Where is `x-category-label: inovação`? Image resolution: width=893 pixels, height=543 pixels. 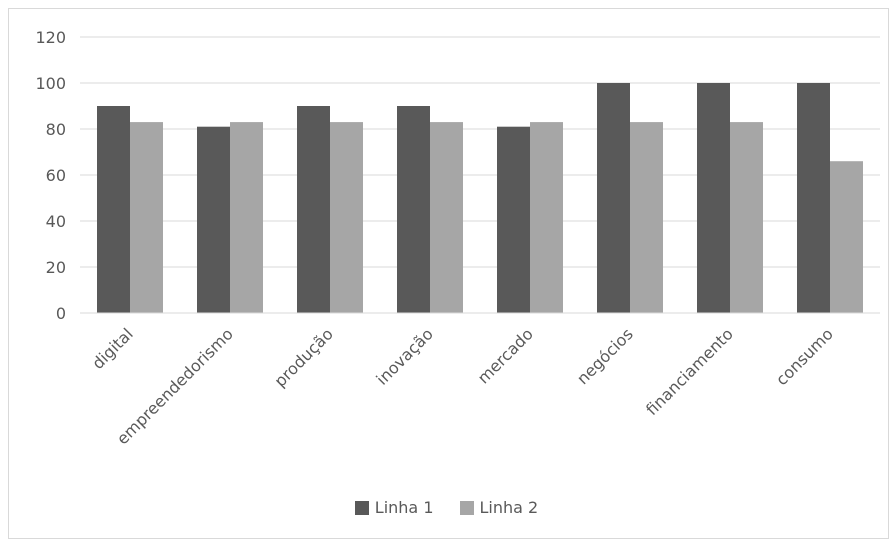
x-category-label: inovação is located at coordinates (404, 356).